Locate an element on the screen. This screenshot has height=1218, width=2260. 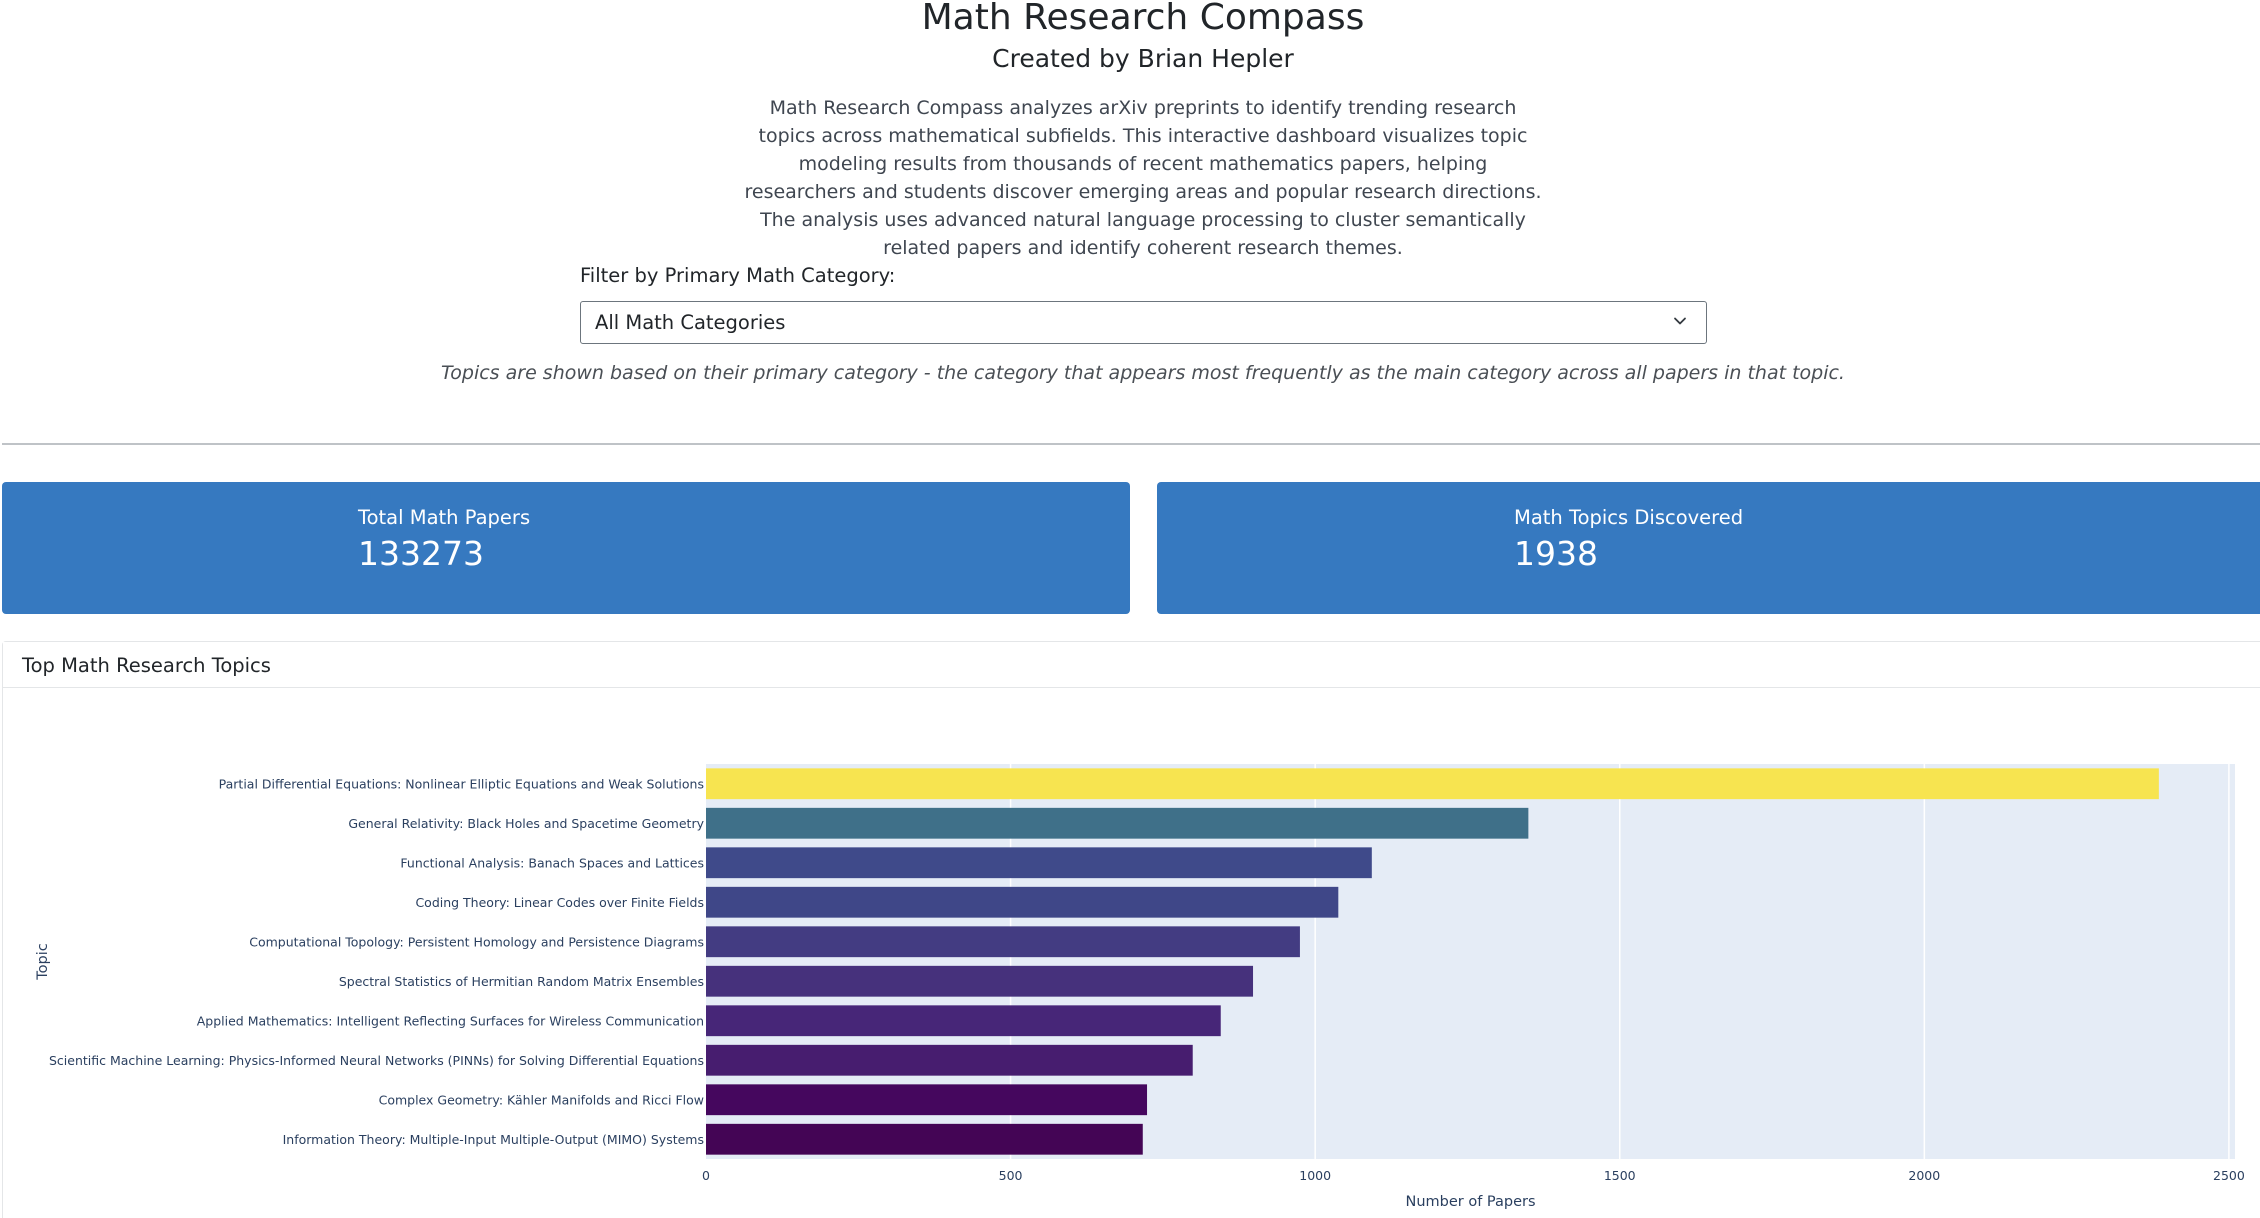
topics-discovered-value: 1938 is located at coordinates (1556, 553).